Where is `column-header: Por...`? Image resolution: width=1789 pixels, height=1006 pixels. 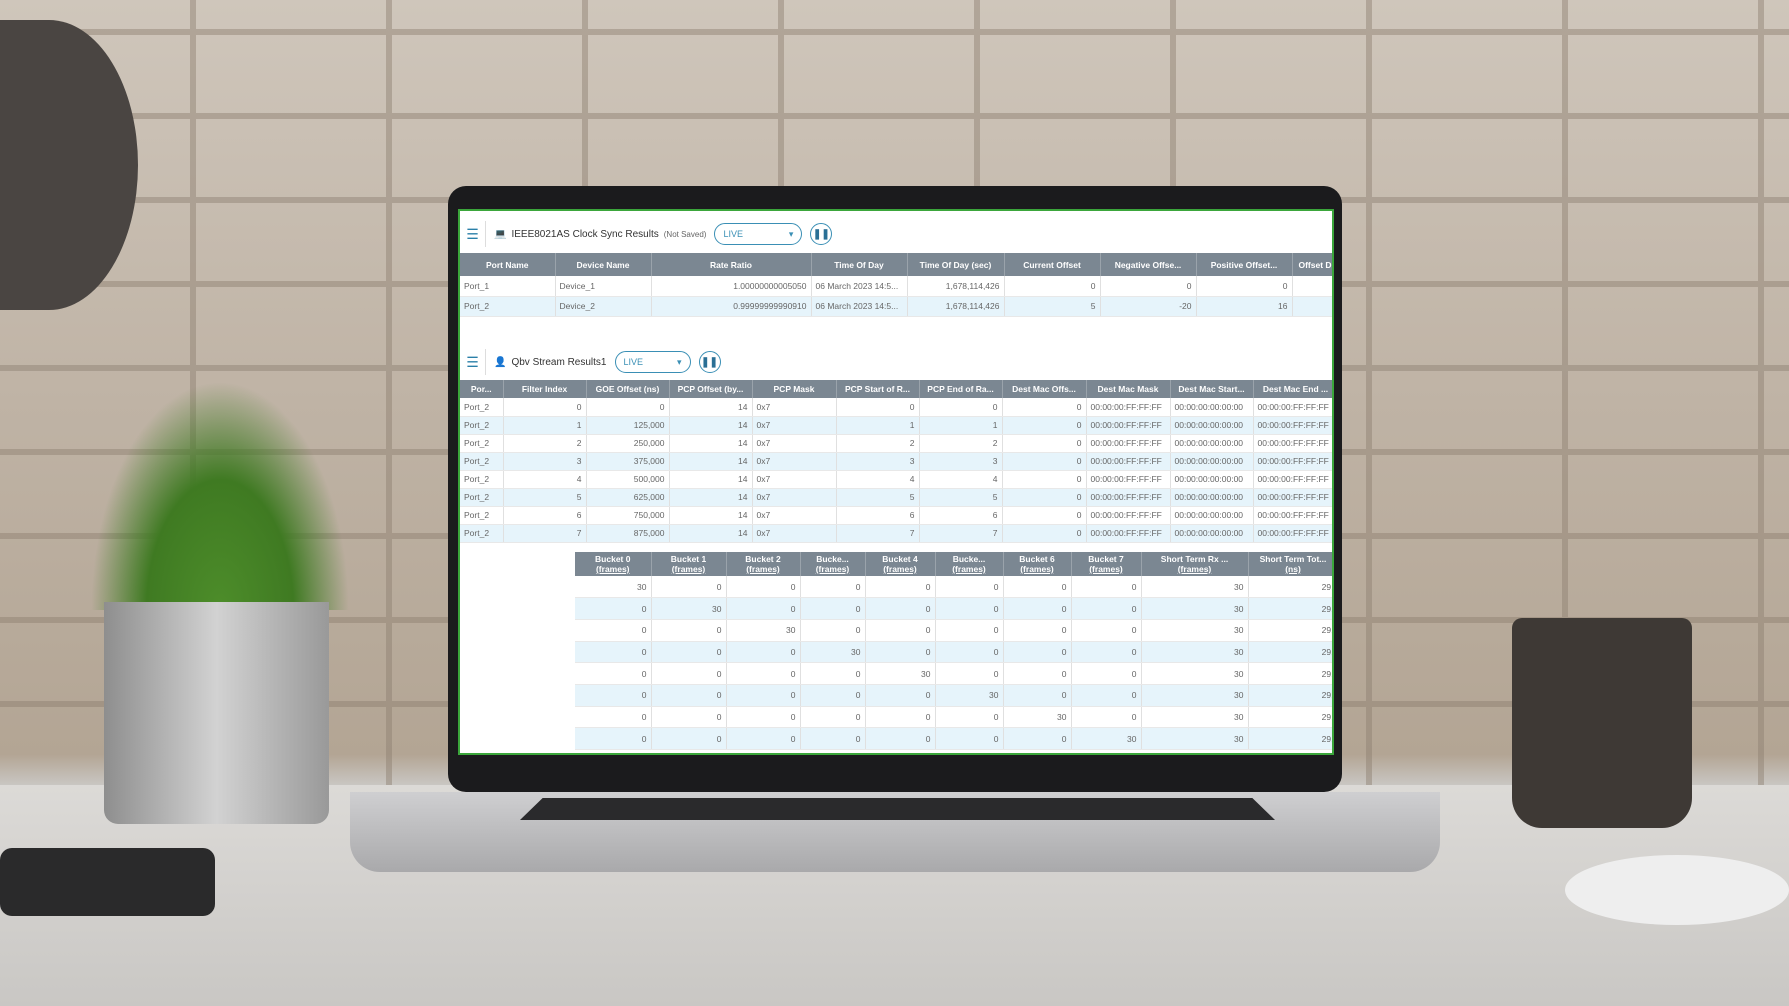
column-header: Por... is located at coordinates (482, 389).